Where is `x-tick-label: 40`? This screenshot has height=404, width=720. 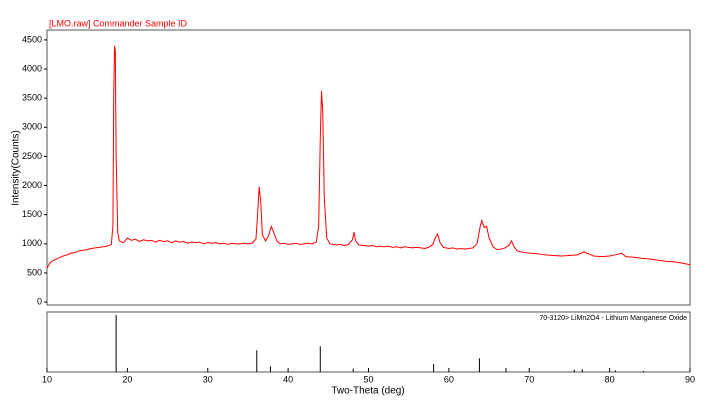 x-tick-label: 40 is located at coordinates (288, 379).